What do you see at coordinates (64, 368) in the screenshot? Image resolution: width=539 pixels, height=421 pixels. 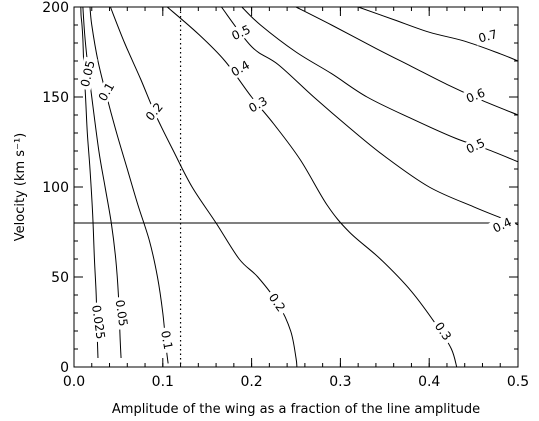 I see `y-tick-label: 0` at bounding box center [64, 368].